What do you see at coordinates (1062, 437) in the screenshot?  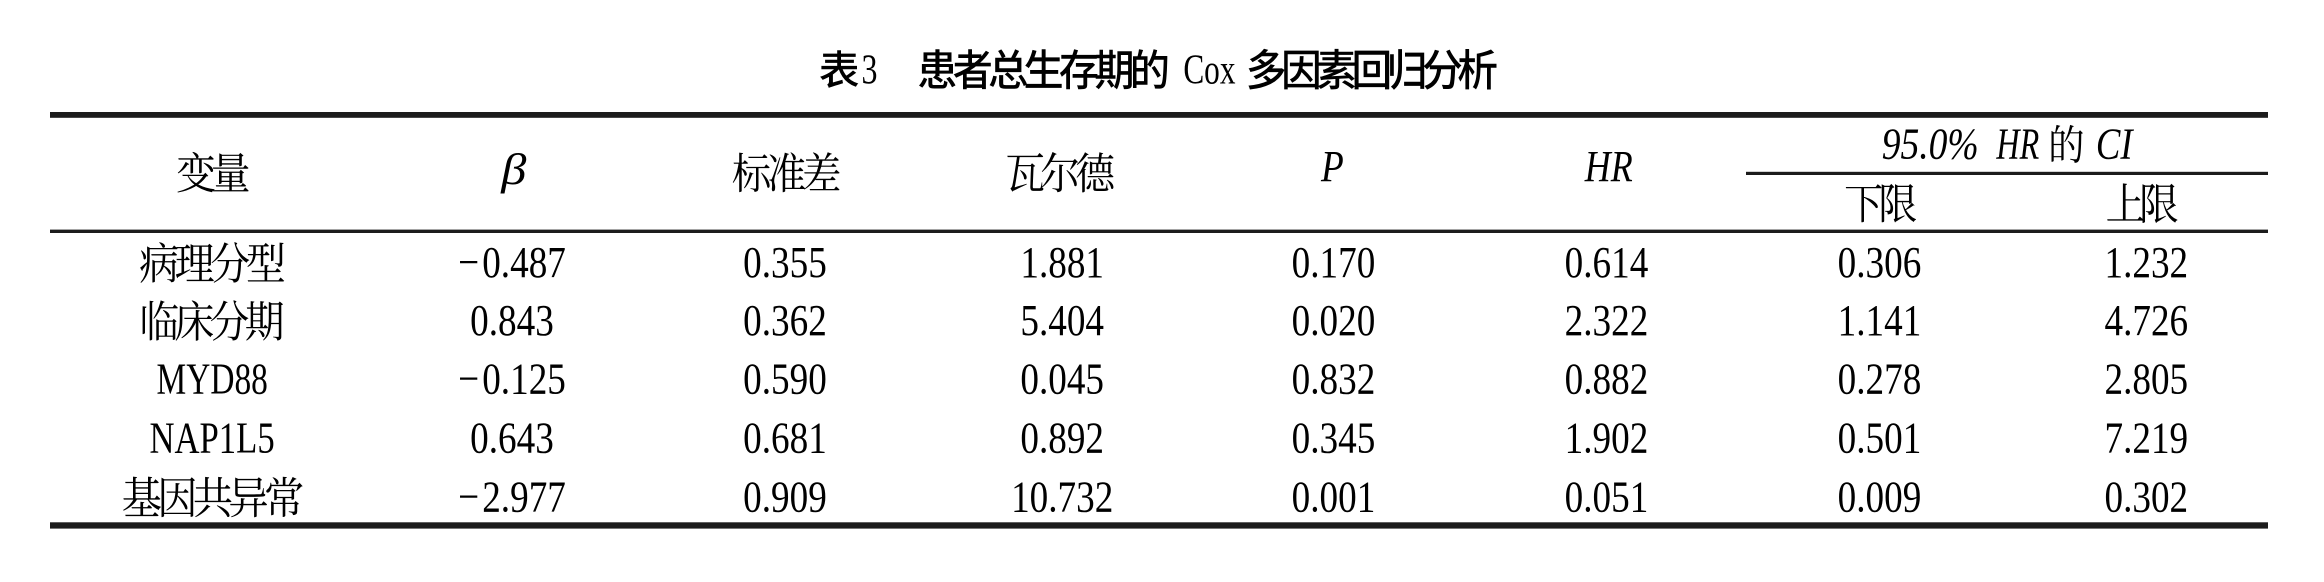 I see `svg-text: 0.892` at bounding box center [1062, 437].